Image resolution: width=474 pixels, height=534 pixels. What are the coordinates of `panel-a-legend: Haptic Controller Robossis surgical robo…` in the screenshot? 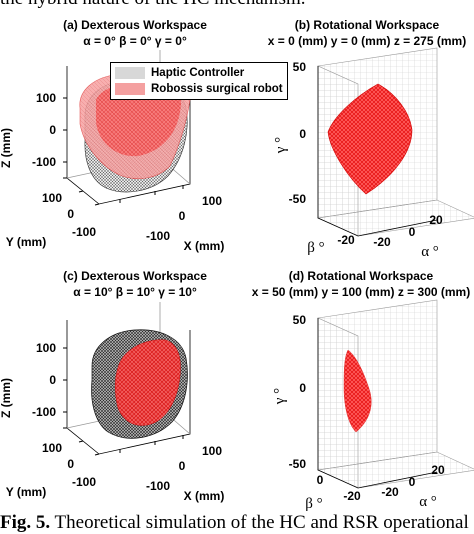 It's located at (199, 81).